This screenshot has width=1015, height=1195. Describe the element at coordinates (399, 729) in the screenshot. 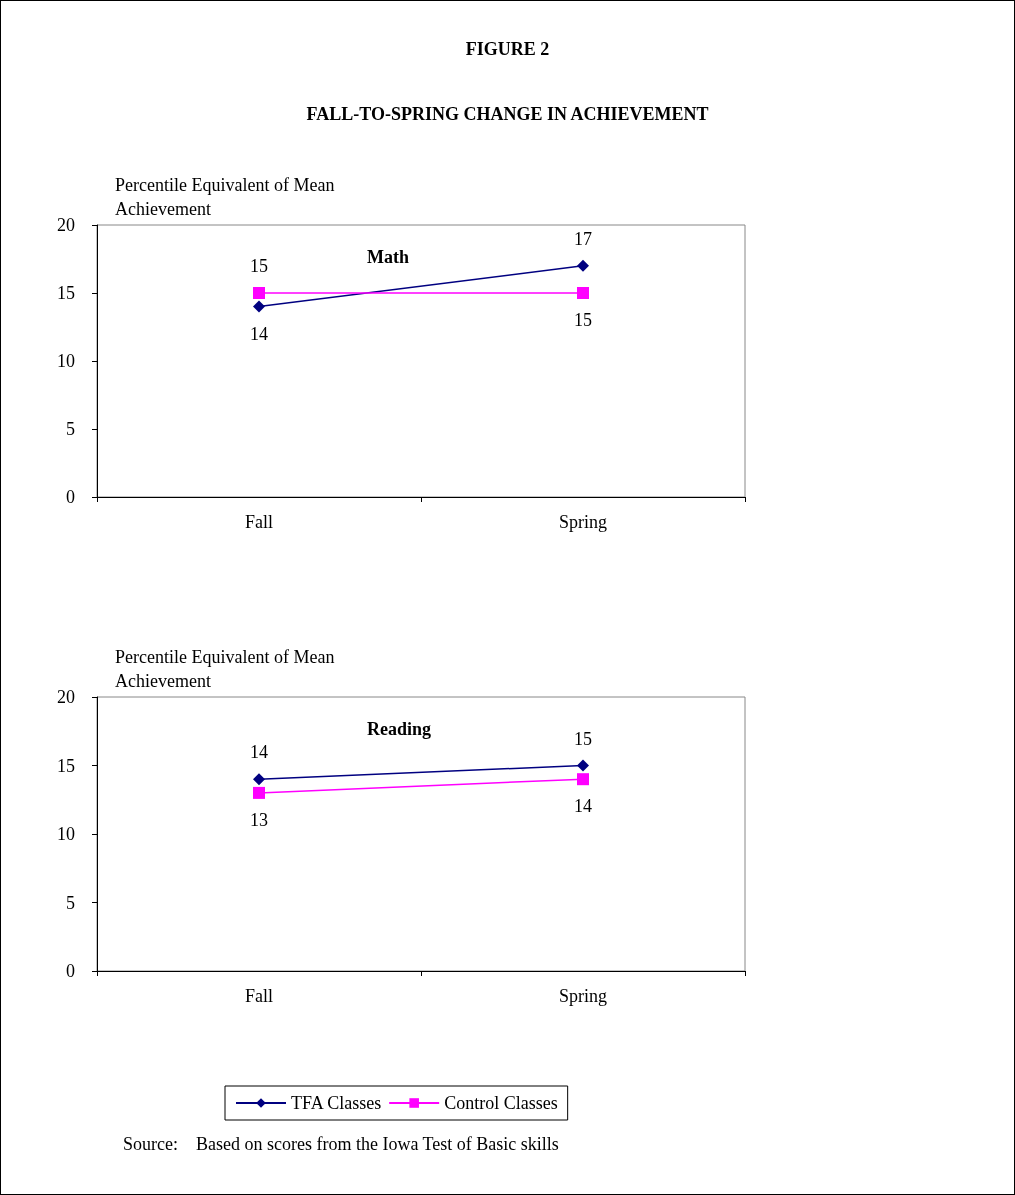

I see `text: Reading` at that location.